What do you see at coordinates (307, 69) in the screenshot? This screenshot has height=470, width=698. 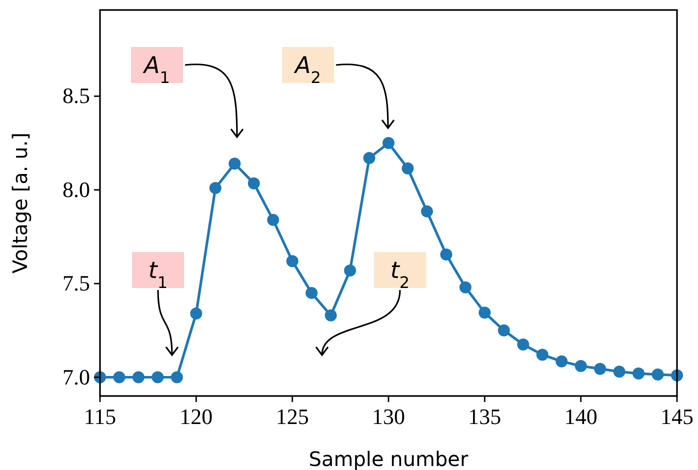 I see `annotation: A$_{2}$` at bounding box center [307, 69].